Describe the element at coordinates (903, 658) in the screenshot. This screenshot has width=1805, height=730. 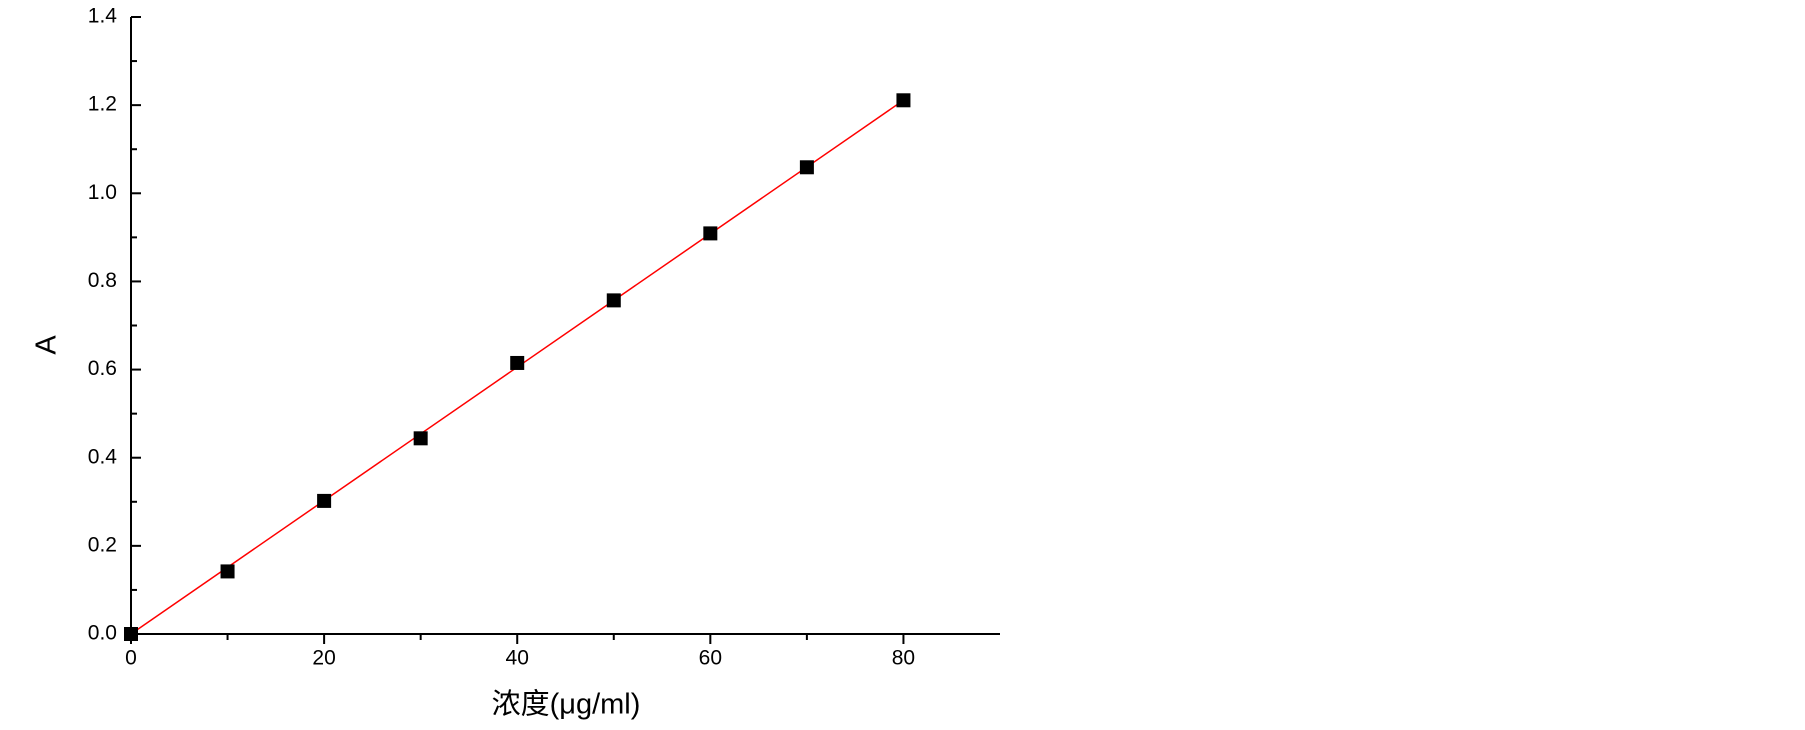
I see `x-tick-label: 80` at that location.